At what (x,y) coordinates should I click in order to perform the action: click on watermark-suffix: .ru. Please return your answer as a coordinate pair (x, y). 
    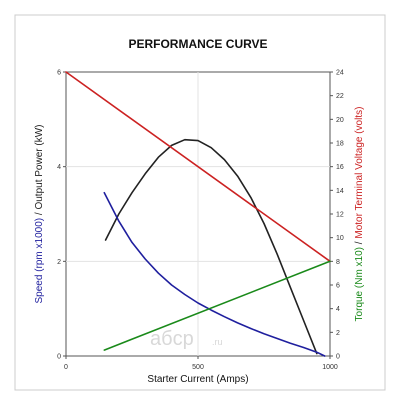
    Looking at the image, I should click on (217, 342).